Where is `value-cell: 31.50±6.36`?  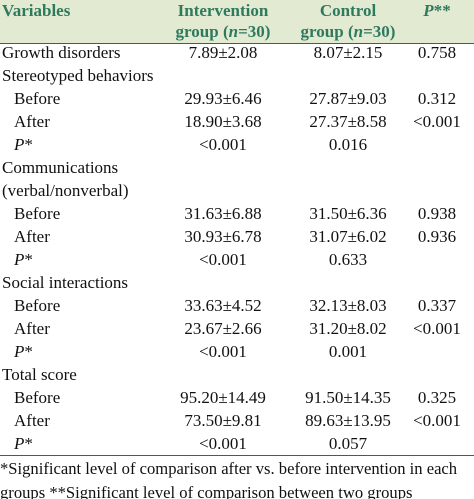 value-cell: 31.50±6.36 is located at coordinates (348, 213).